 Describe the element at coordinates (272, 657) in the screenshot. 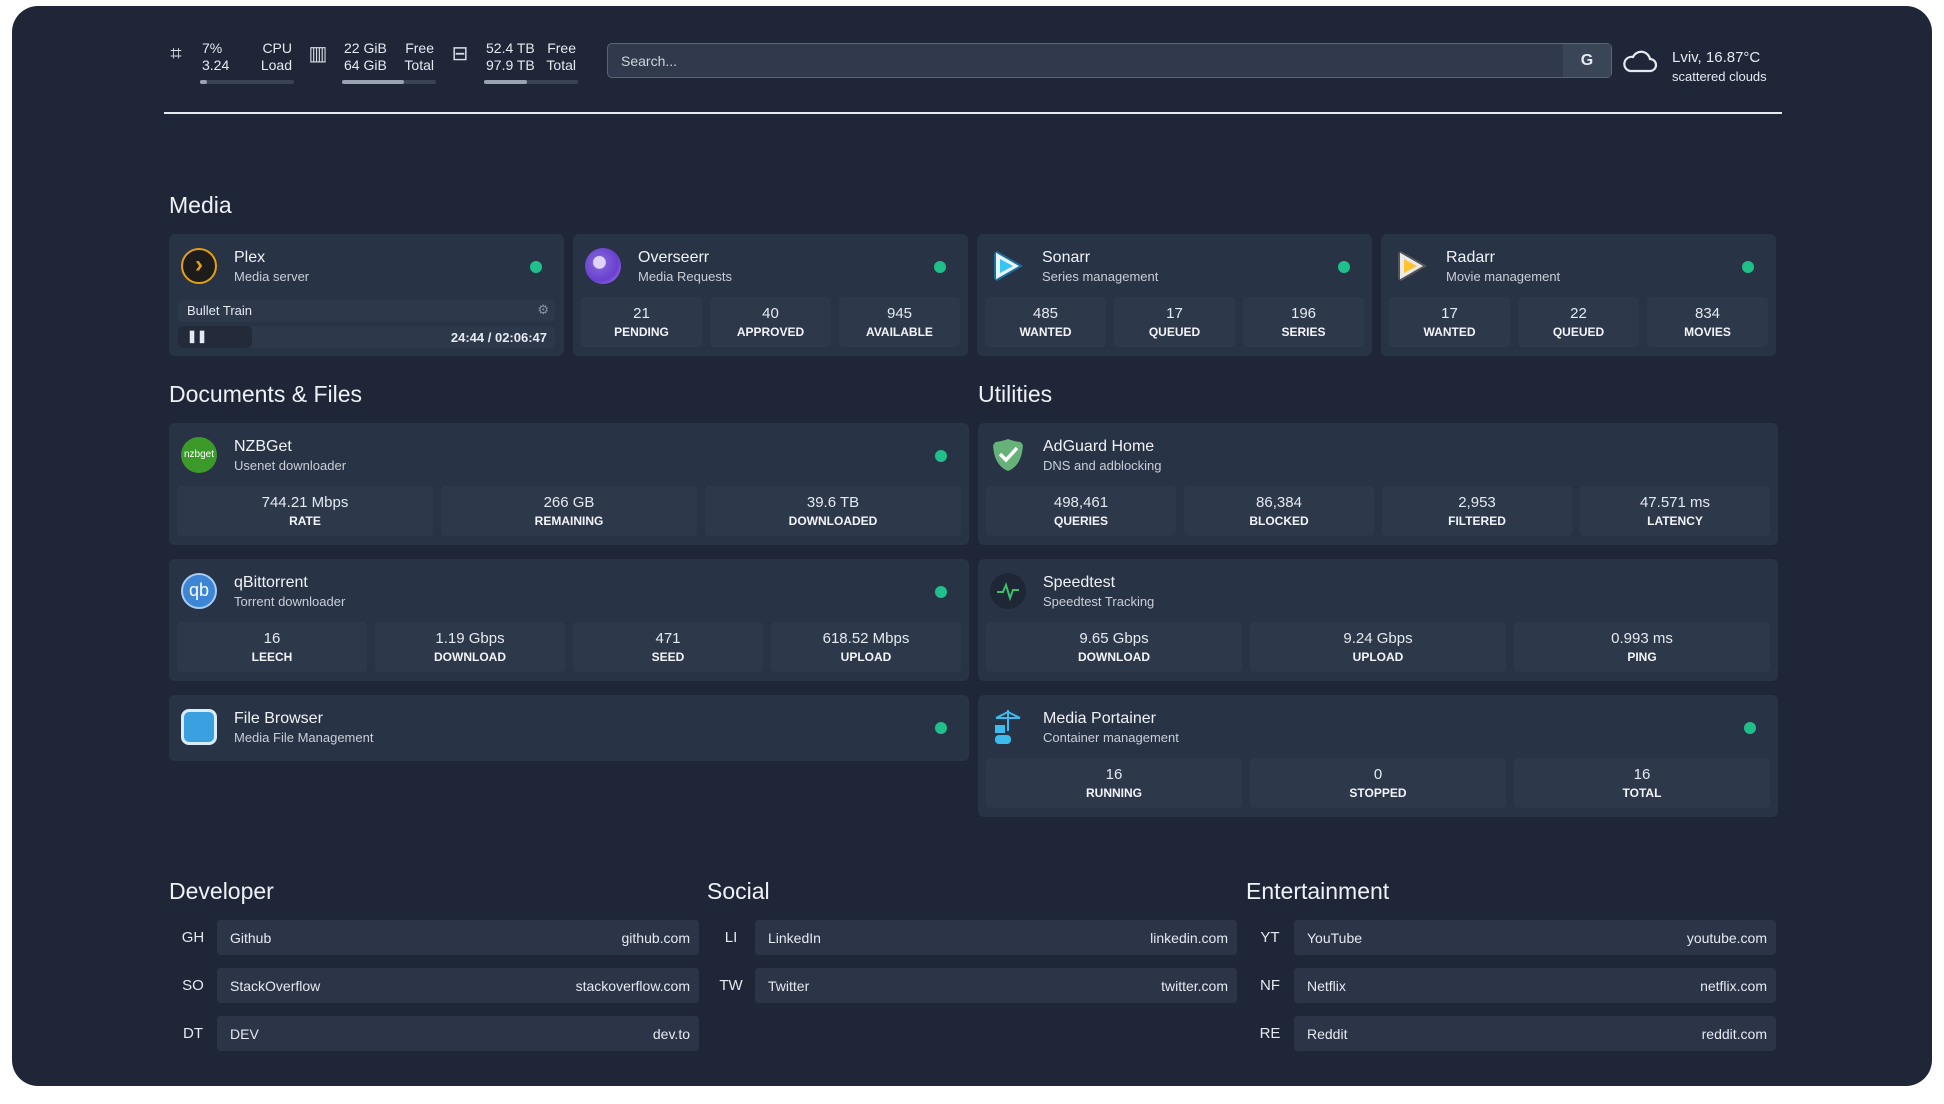

I see `stat-label: LEECH` at that location.